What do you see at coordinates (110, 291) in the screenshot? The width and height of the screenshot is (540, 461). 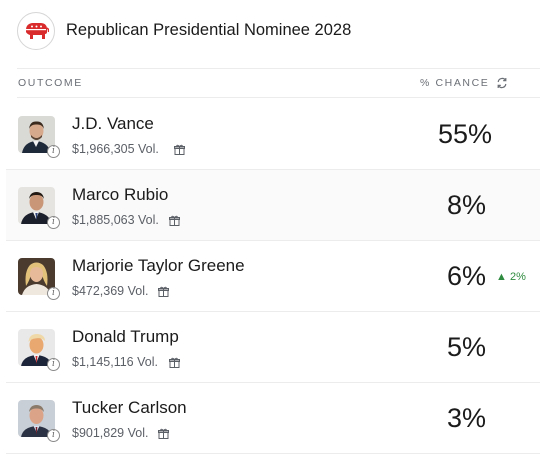 I see `volume-text: $472,369 Vol.` at bounding box center [110, 291].